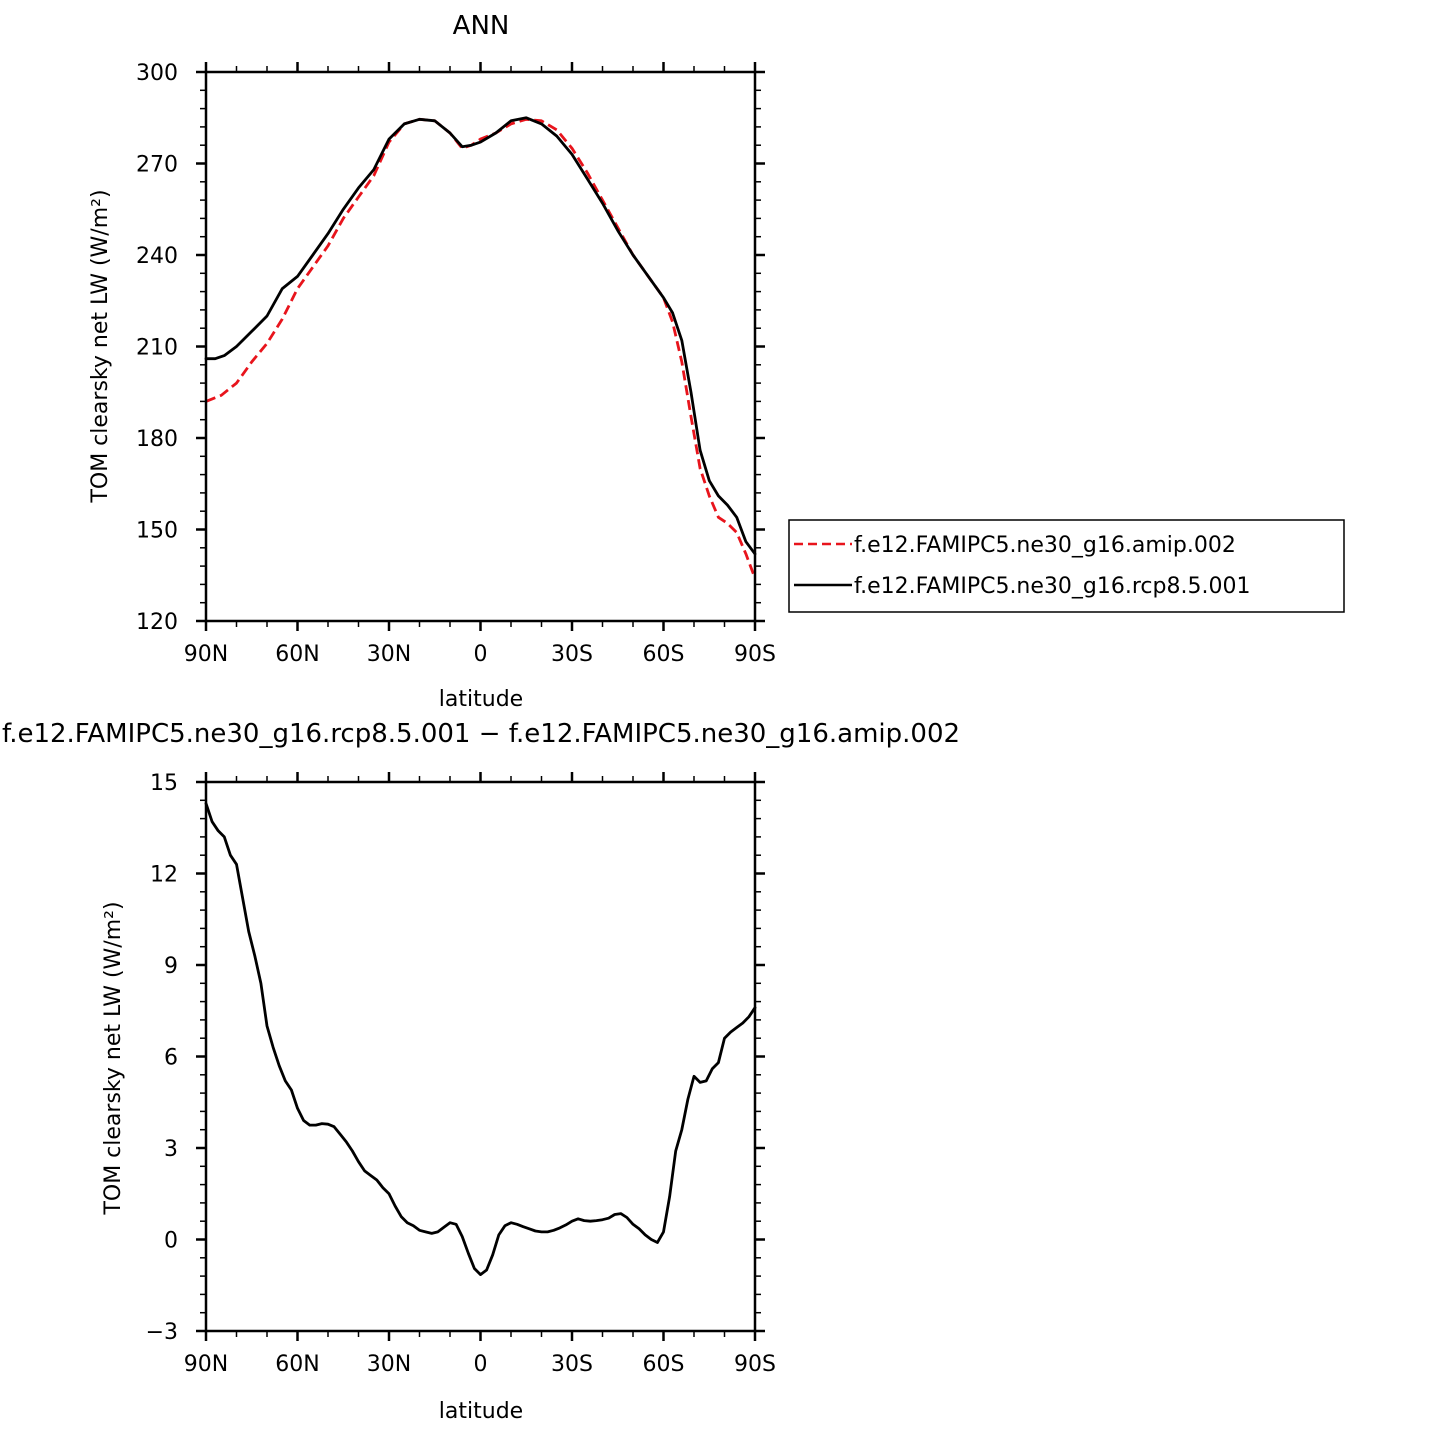  What do you see at coordinates (157, 531) in the screenshot?
I see `top-y-tick-label: 150` at bounding box center [157, 531].